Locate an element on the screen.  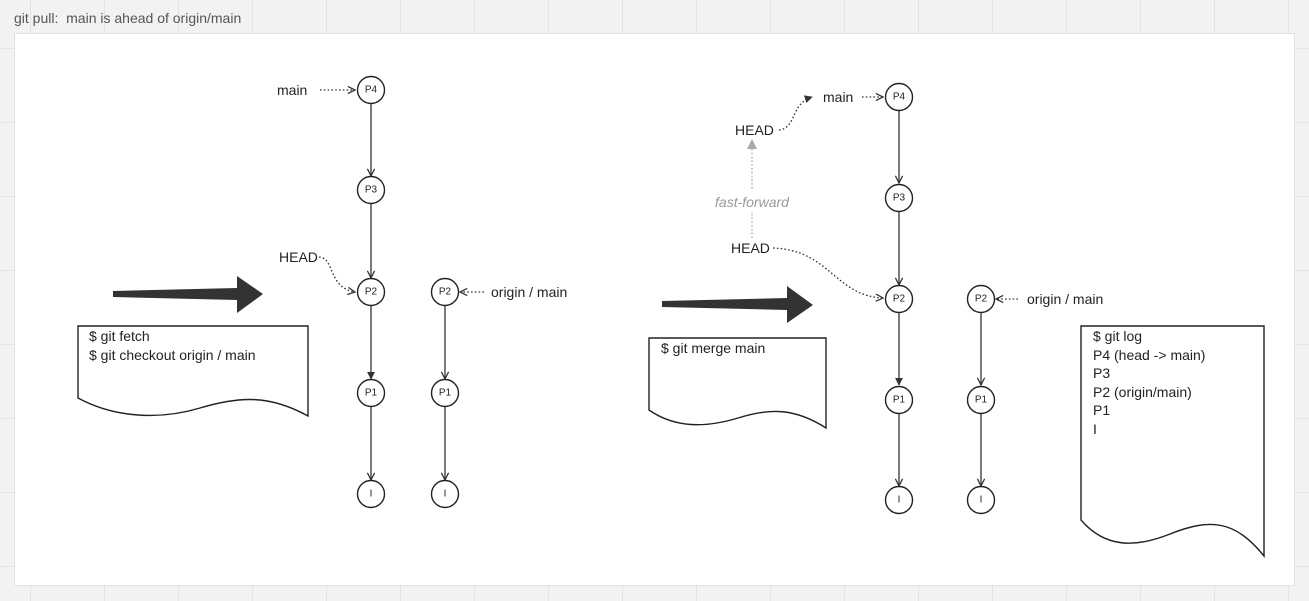
left-commit-p2: P2 is located at coordinates (371, 292).